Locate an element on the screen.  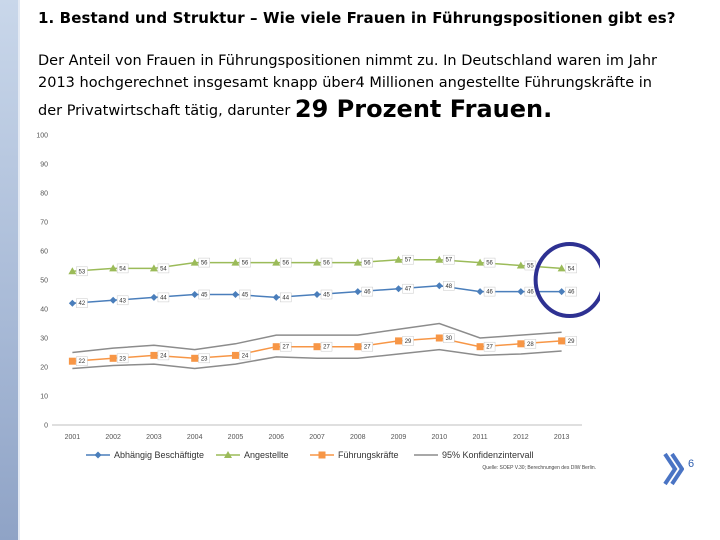
x-tick-label: 2001 is located at coordinates (73, 437).